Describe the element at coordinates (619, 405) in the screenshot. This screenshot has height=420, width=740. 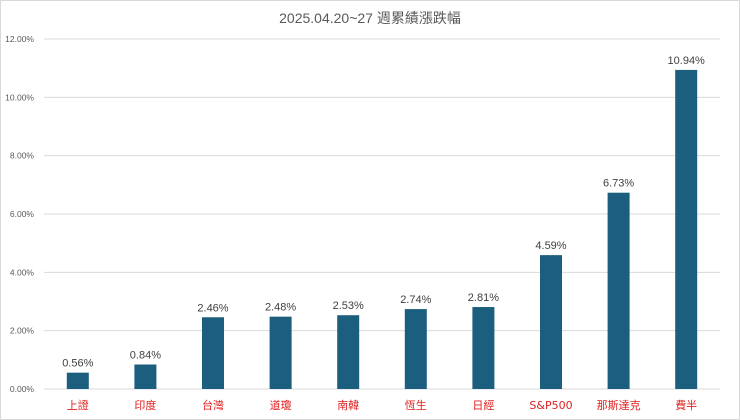
I see `x-tick-label: 那斯達克` at that location.